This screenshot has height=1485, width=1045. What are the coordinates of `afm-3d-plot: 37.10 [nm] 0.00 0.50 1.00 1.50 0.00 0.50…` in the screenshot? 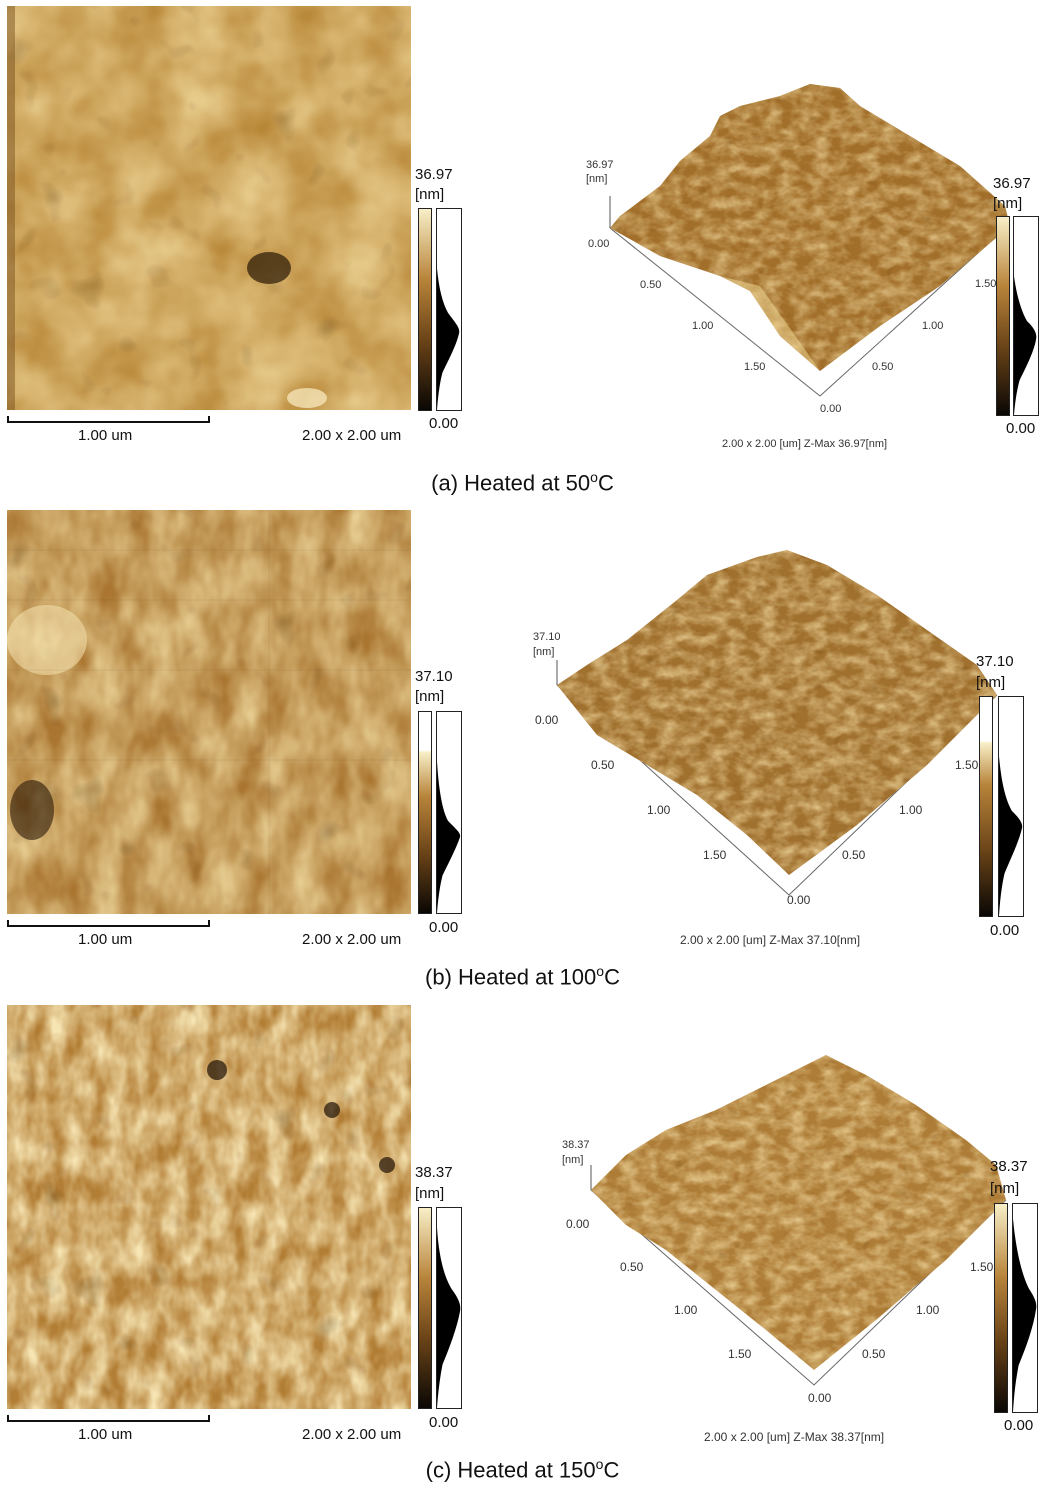 It's located at (765, 748).